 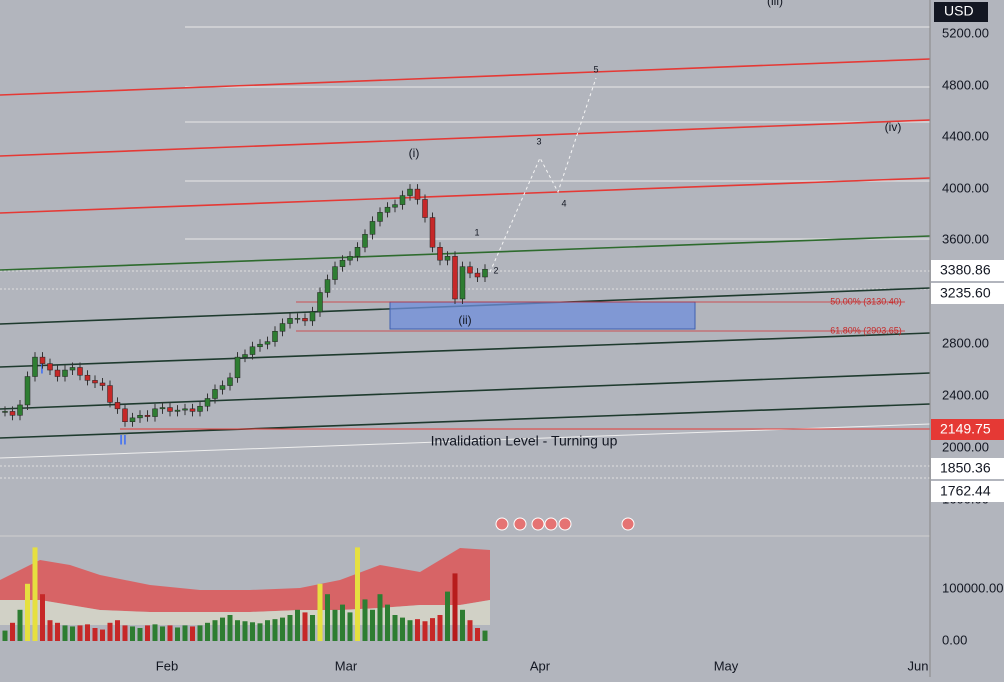 What do you see at coordinates (866, 330) in the screenshot?
I see `annotation: 61.80% (2903.65)` at bounding box center [866, 330].